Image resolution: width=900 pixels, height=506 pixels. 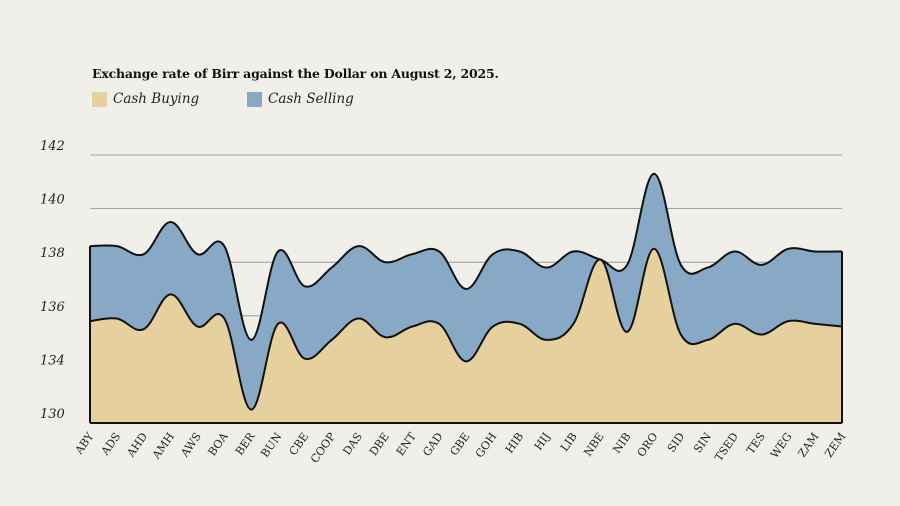 I want to click on x-tick-label: CBE, so click(x=299, y=444).